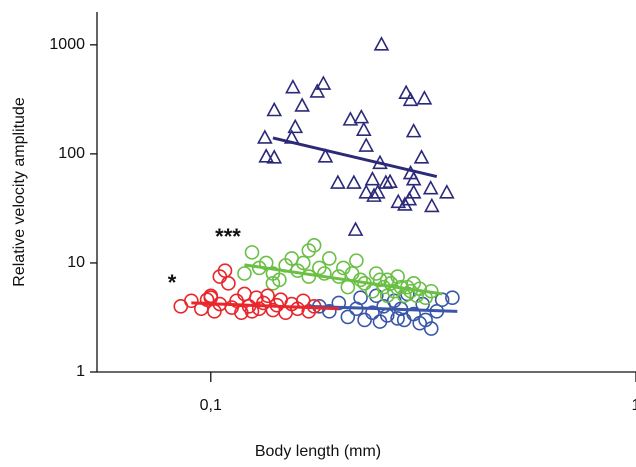 The image size is (636, 467). Describe the element at coordinates (318, 451) in the screenshot. I see `x-axis-title: Body length (mm)` at that location.